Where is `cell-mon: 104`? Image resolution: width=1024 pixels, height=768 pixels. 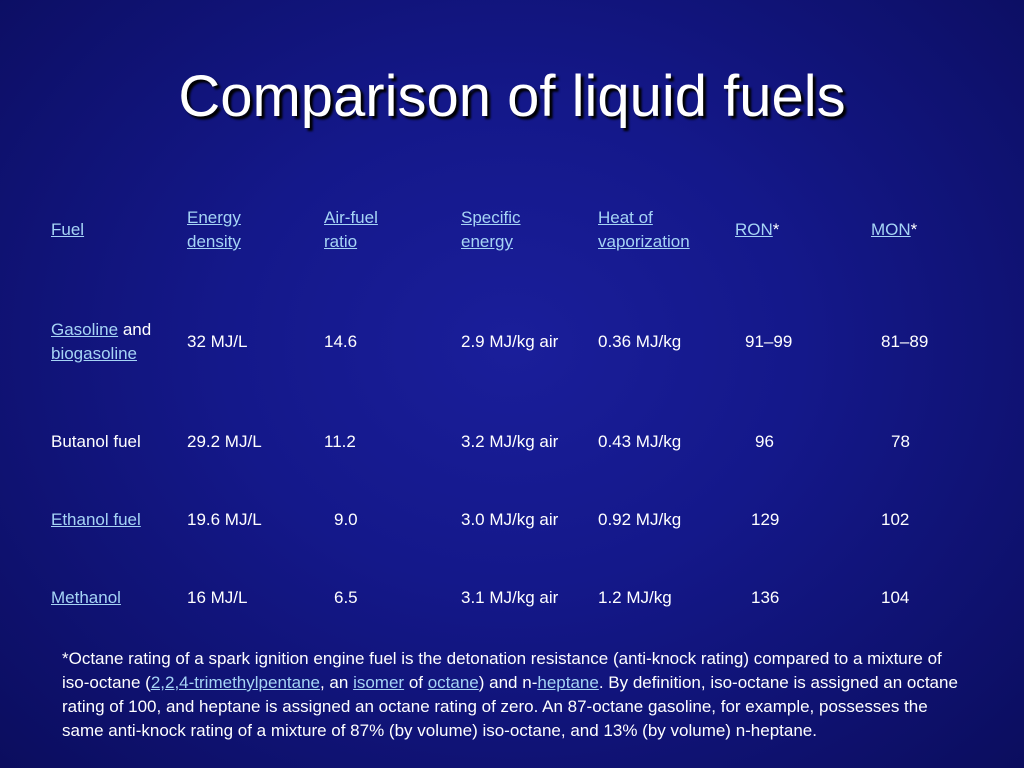
cell-mon: 104 is located at coordinates (895, 597).